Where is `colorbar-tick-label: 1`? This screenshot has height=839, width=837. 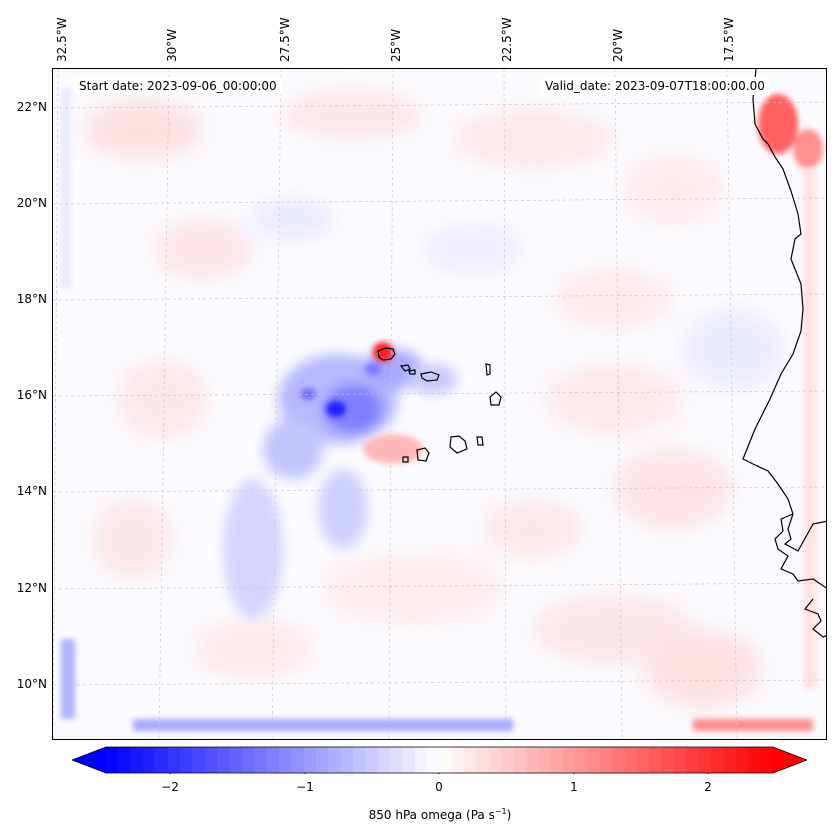 colorbar-tick-label: 1 is located at coordinates (574, 787).